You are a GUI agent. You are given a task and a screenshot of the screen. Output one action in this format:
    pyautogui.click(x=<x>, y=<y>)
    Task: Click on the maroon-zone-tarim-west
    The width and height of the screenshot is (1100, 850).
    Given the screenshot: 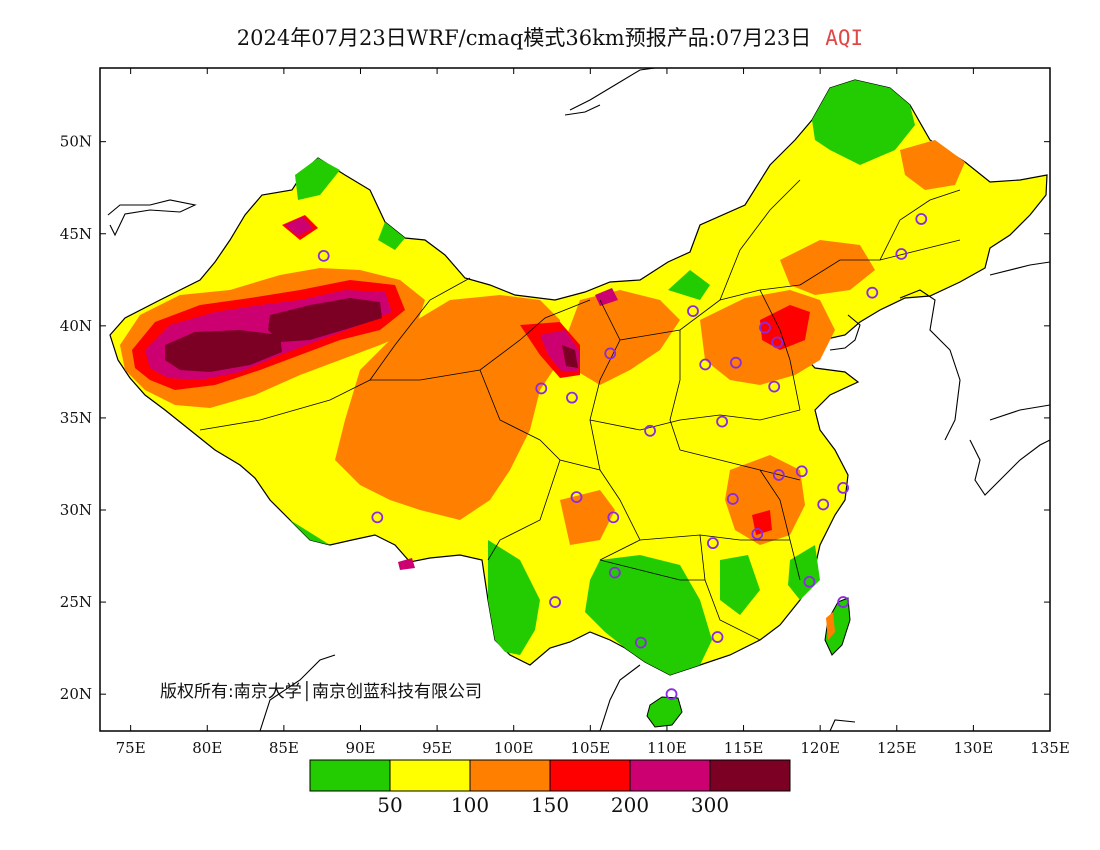 What is the action you would take?
    pyautogui.click(x=223, y=351)
    